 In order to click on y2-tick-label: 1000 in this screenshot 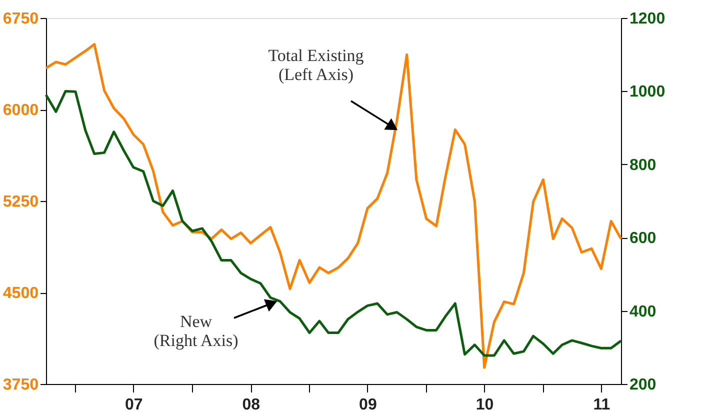, I will do `click(648, 92)`.